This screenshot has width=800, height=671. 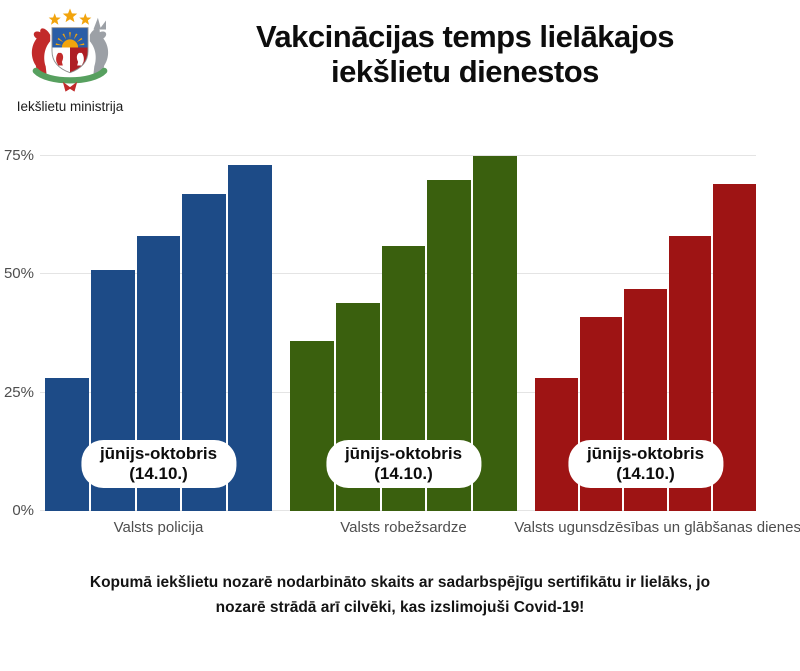 I want to click on ribbon-icon, so click(x=70, y=86).